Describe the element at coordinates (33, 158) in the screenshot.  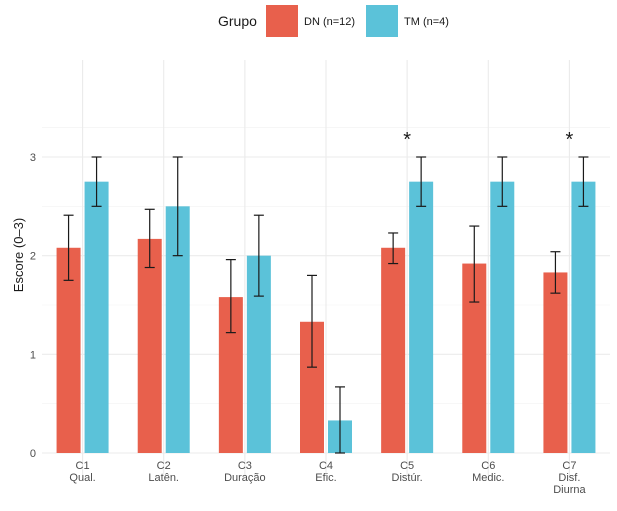
I see `y-tick-label: 3` at that location.